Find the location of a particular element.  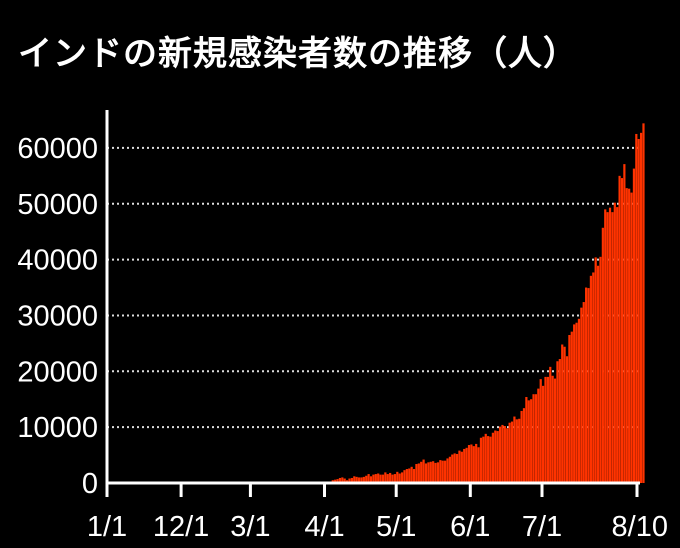

y-tick-label: 0 is located at coordinates (90, 484).